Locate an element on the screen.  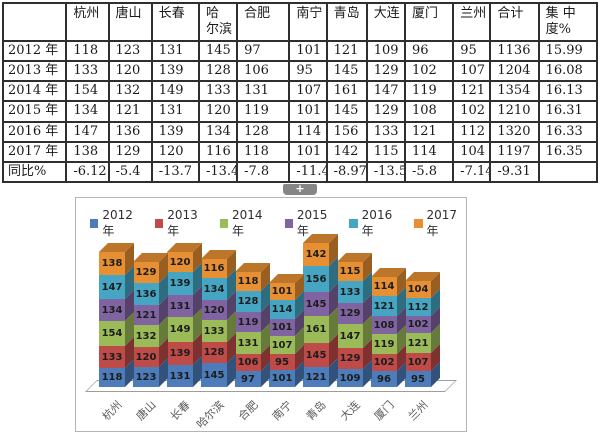
column-header: 厦门 is located at coordinates (429, 22).